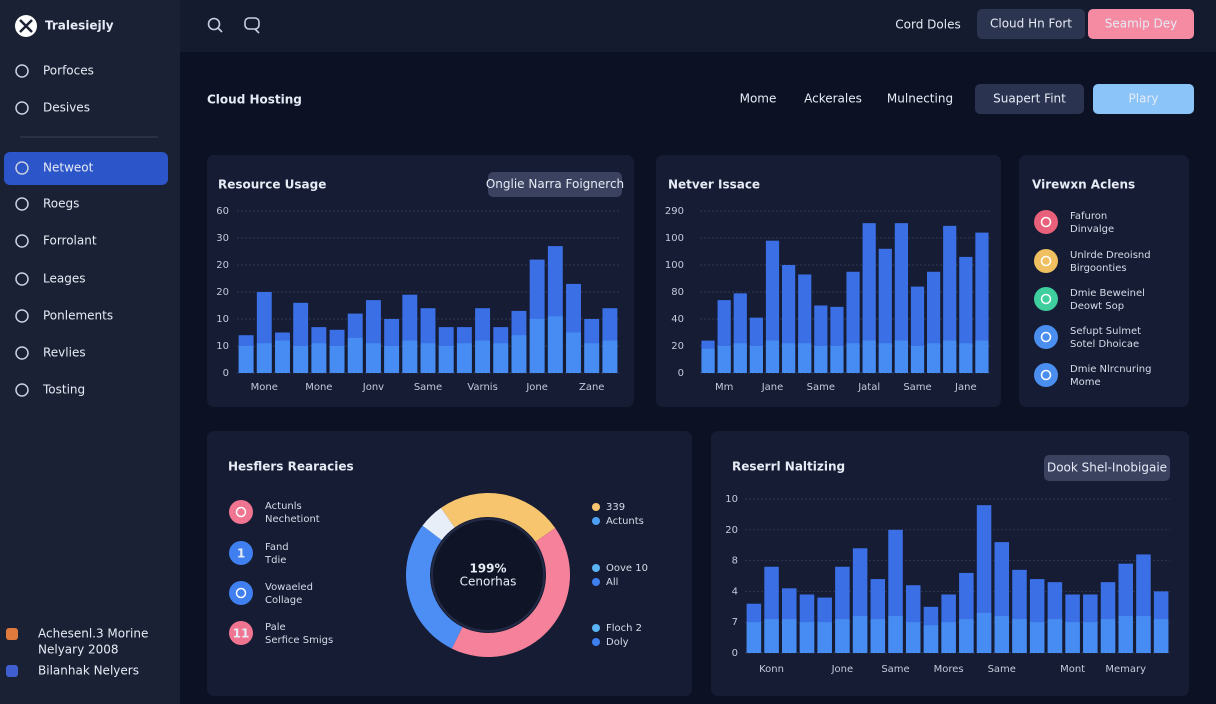 Image resolution: width=1216 pixels, height=704 pixels. Describe the element at coordinates (487, 569) in the screenshot. I see `donut-center-value: 199%` at that location.